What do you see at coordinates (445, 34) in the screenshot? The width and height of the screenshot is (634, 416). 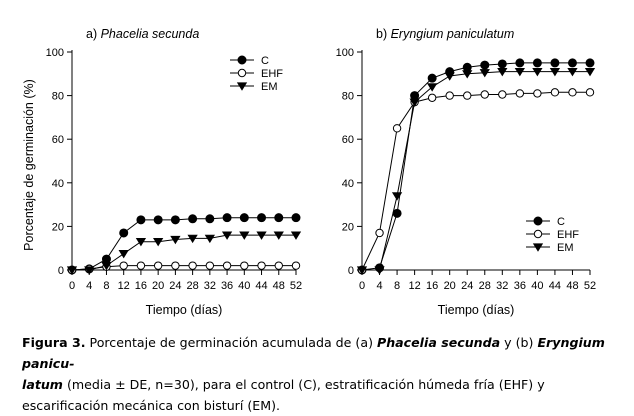 I see `chart-title: b) Eryngium paniculatum` at bounding box center [445, 34].